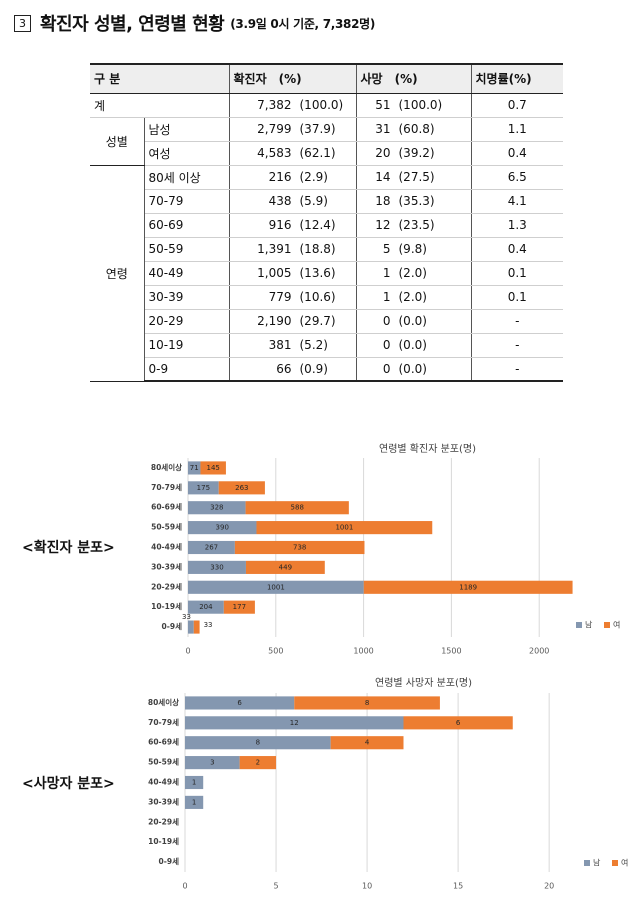  What do you see at coordinates (383, 153) in the screenshot?
I see `deaths-value: 20` at bounding box center [383, 153].